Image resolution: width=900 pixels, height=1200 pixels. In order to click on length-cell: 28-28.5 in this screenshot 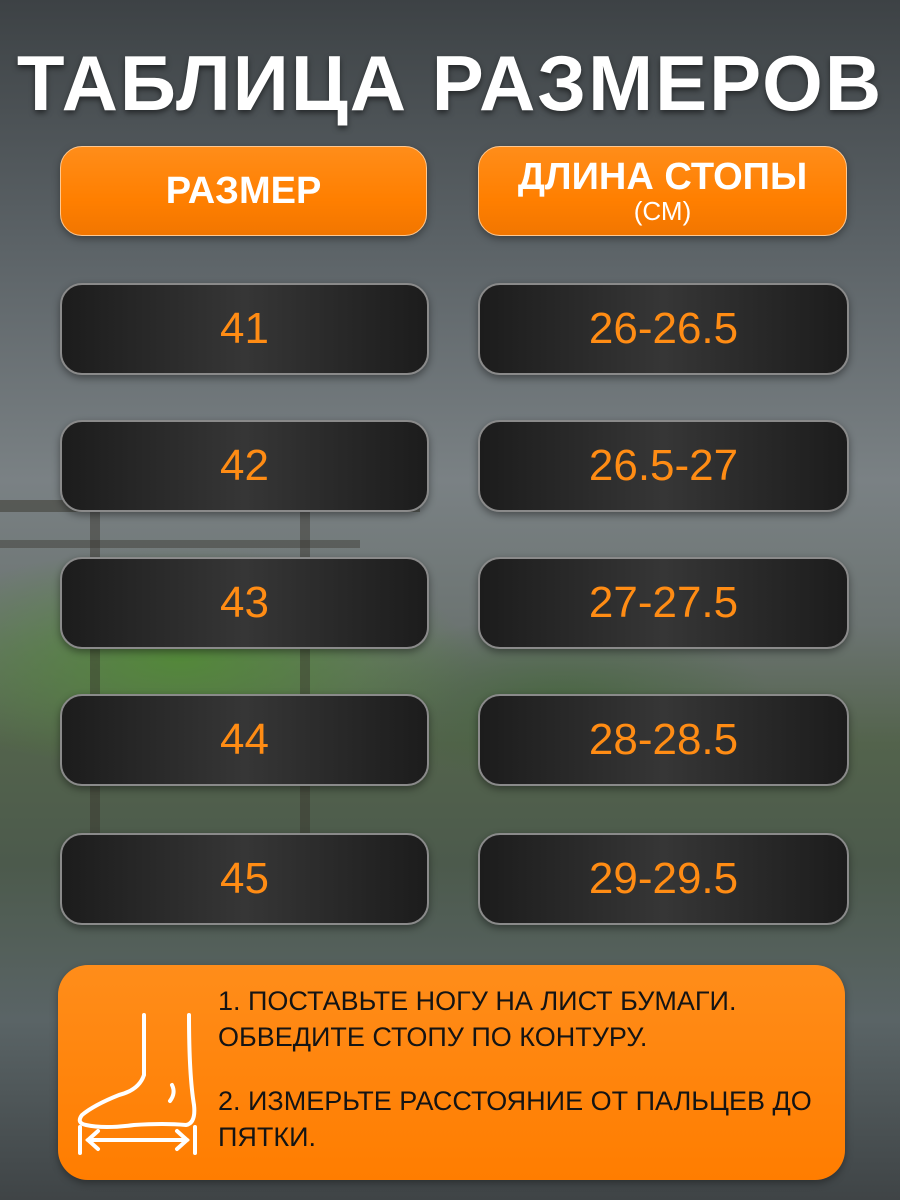, I will do `click(663, 740)`.